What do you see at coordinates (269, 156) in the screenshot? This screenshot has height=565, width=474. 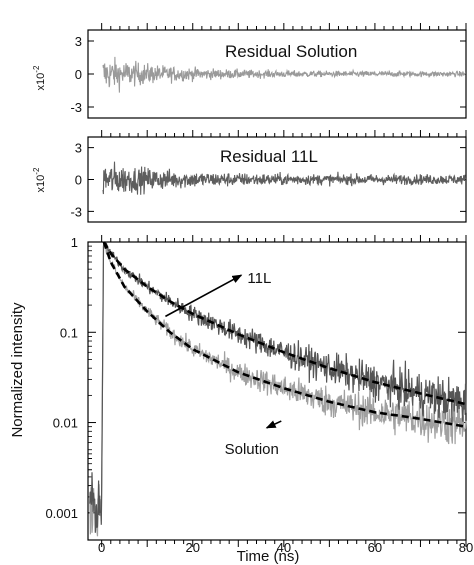 I see `residual-11l-title: Residual 11L` at bounding box center [269, 156].